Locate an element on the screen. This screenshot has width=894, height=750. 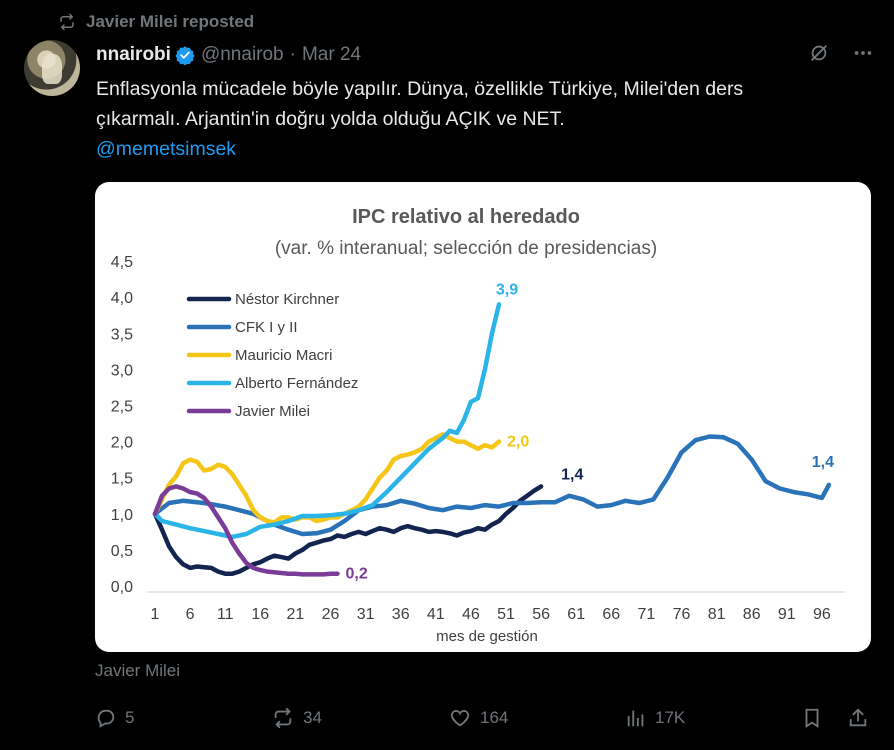
reply-button: 5 is located at coordinates (114, 718).